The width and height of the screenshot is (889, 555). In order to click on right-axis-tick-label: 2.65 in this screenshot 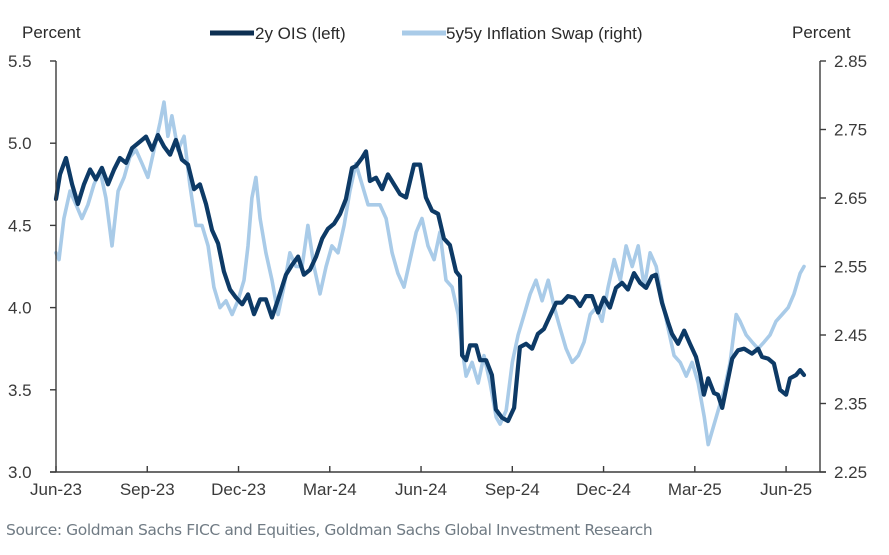, I will do `click(850, 198)`.